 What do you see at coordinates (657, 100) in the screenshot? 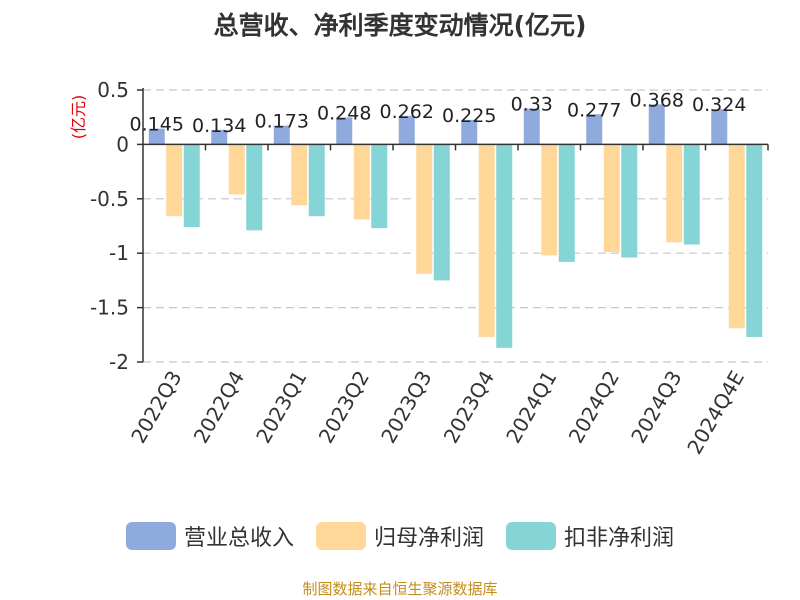
I see `data-label: 0.368` at bounding box center [657, 100].